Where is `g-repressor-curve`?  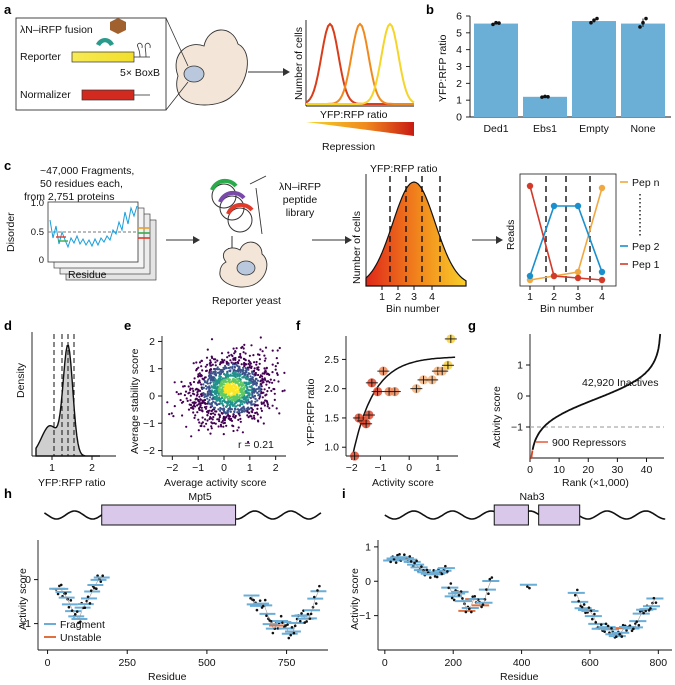 g-repressor-curve is located at coordinates (532, 454).